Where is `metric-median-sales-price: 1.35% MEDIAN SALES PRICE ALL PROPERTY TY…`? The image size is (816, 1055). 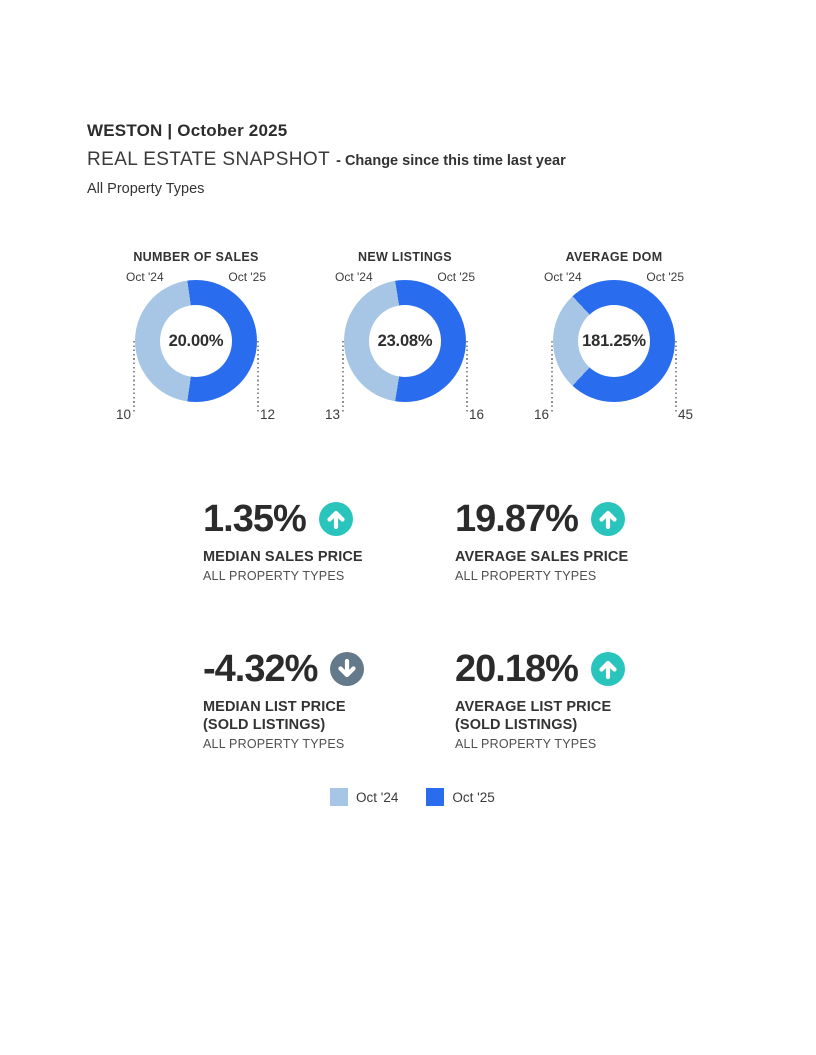 metric-median-sales-price: 1.35% MEDIAN SALES PRICE ALL PROPERTY TY… is located at coordinates (328, 540).